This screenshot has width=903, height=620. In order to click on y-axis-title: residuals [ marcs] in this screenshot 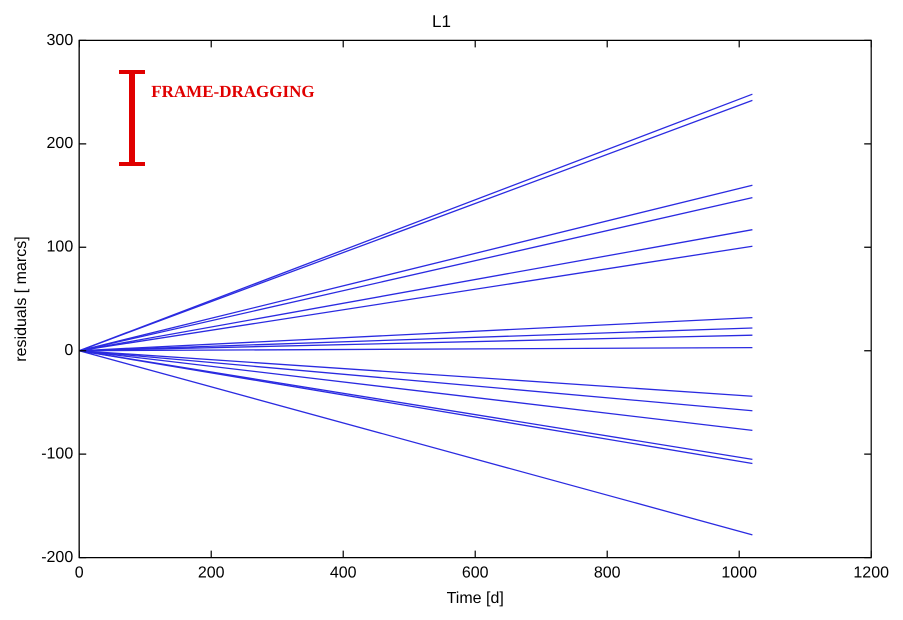, I will do `click(21, 299)`.